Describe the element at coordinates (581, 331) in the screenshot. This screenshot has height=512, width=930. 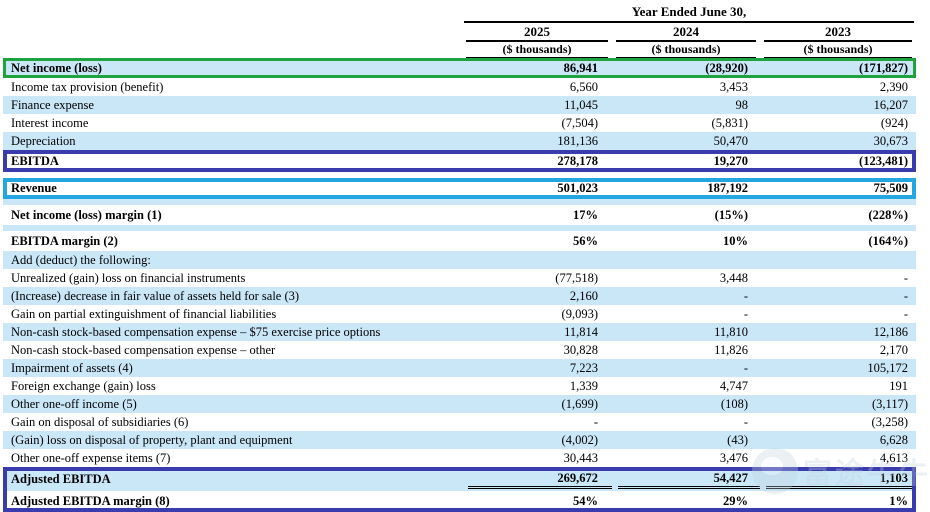
I see `row-value: 11,814` at that location.